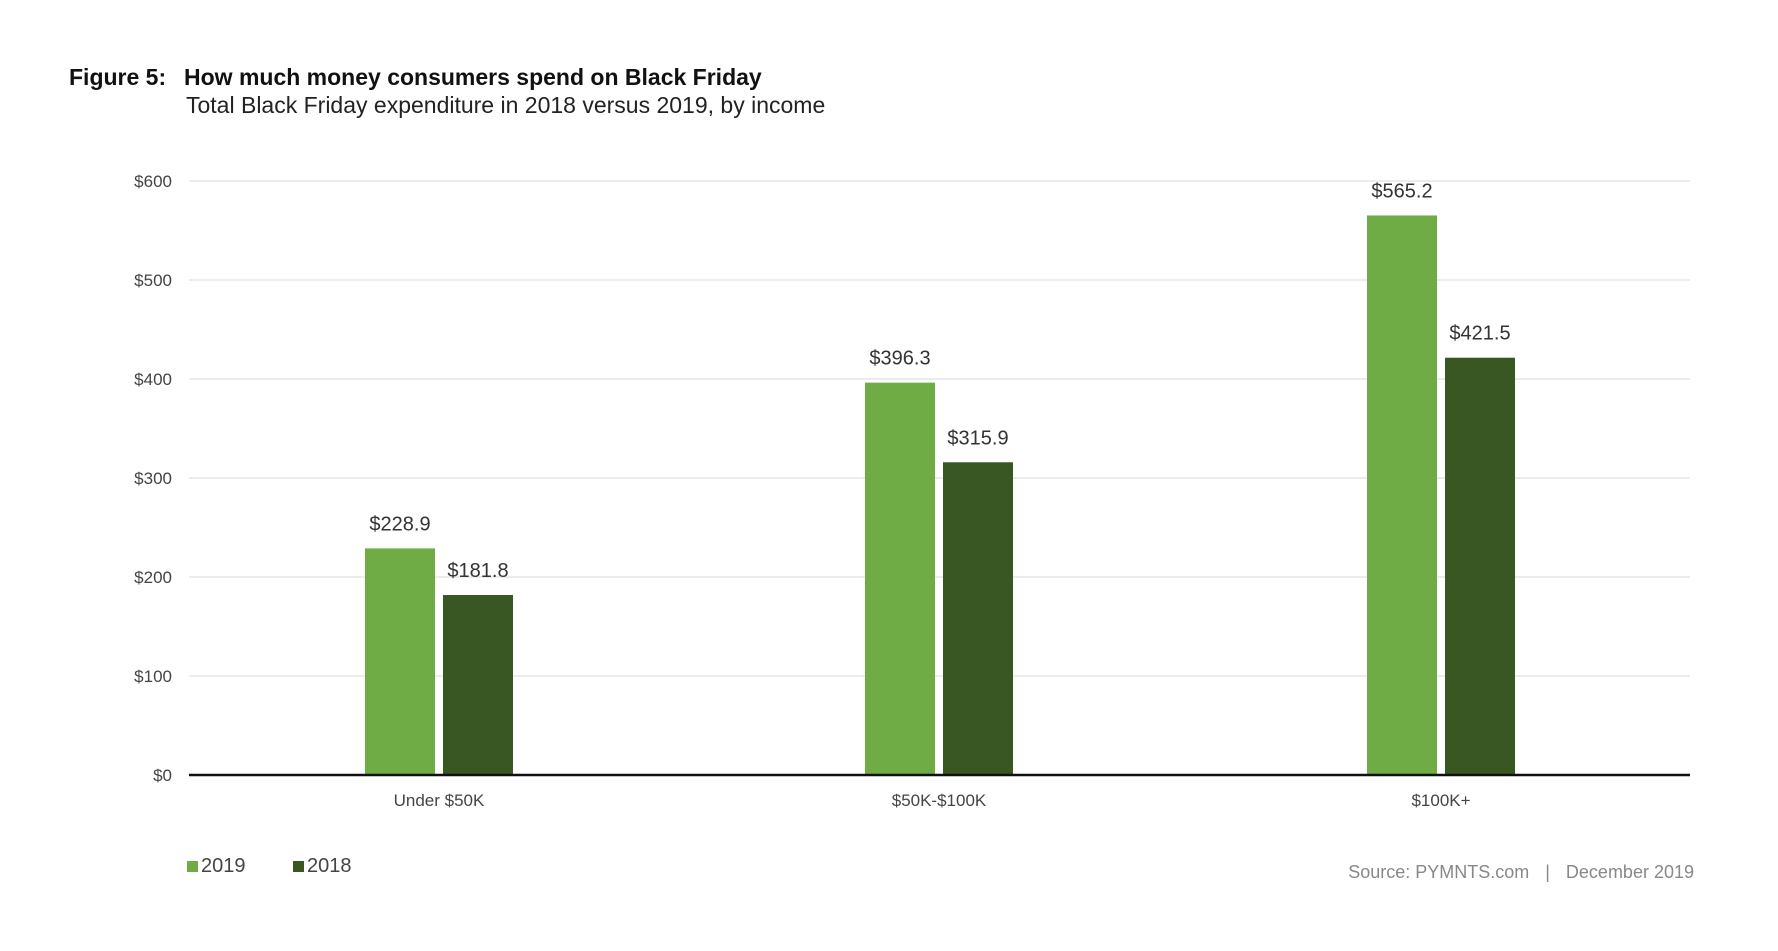 Image resolution: width=1778 pixels, height=951 pixels. What do you see at coordinates (223, 866) in the screenshot?
I see `legend-label-2019: 2019` at bounding box center [223, 866].